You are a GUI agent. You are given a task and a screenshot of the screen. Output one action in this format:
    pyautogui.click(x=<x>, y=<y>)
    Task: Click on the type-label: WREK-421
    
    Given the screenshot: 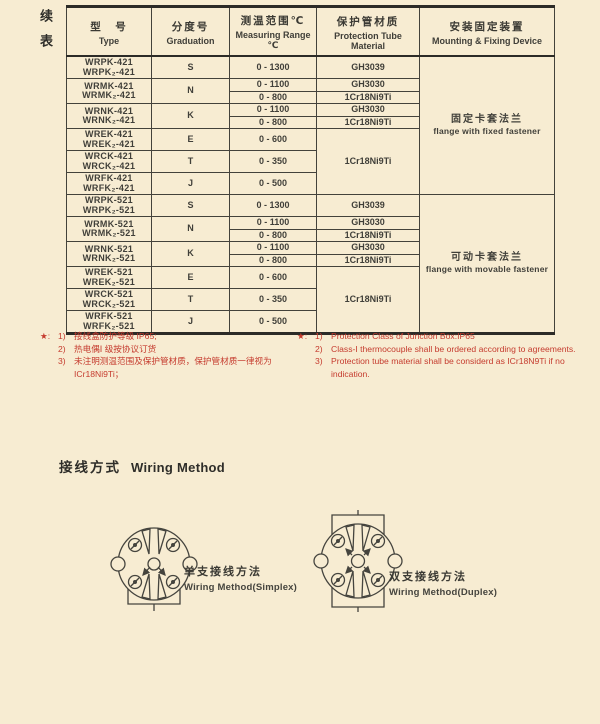 What is the action you would take?
    pyautogui.click(x=109, y=134)
    